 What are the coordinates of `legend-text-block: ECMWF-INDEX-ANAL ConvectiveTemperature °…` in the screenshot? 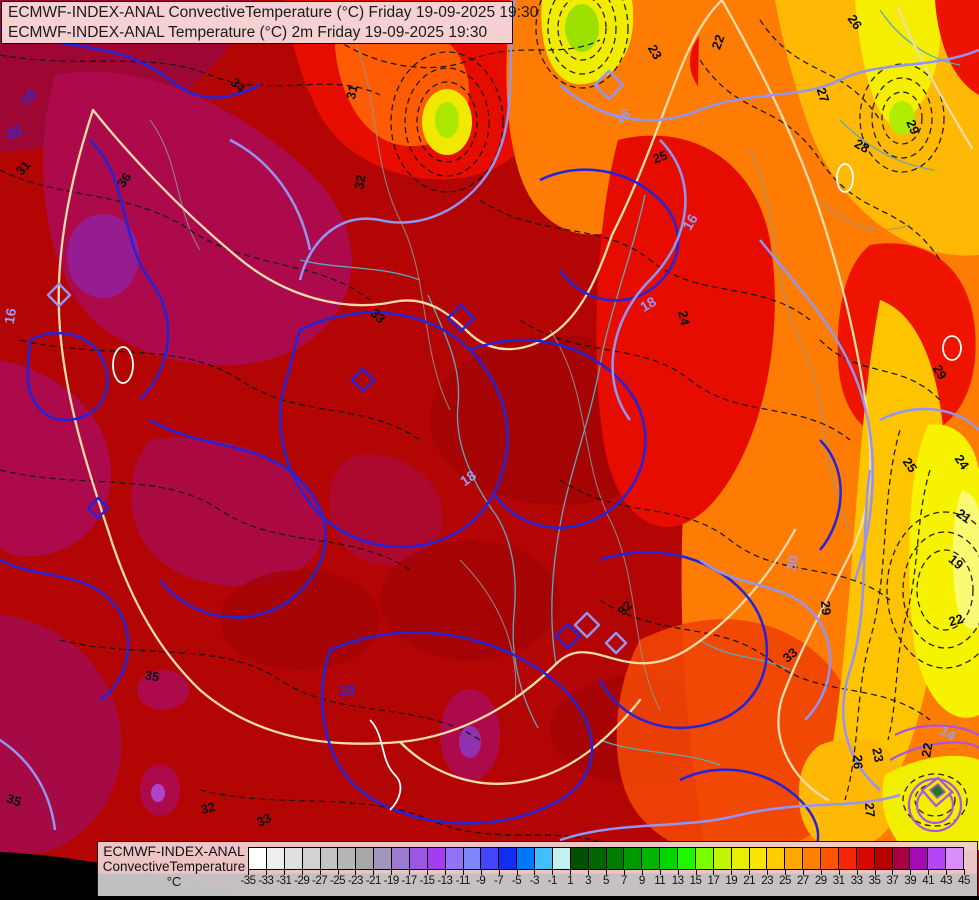 It's located at (174, 866).